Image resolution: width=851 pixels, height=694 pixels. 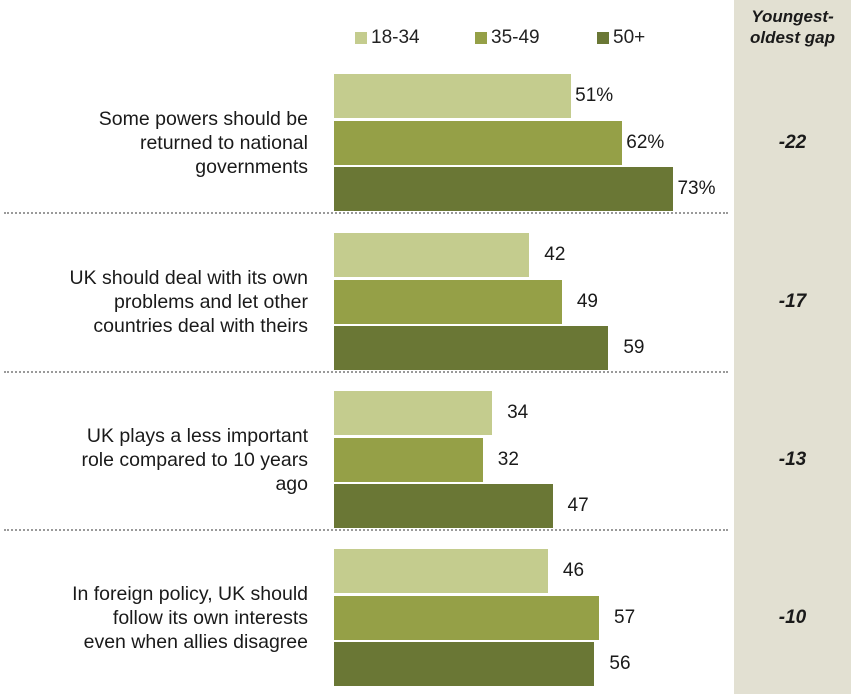 I want to click on gap-header-line-2: oldest gap, so click(x=792, y=37).